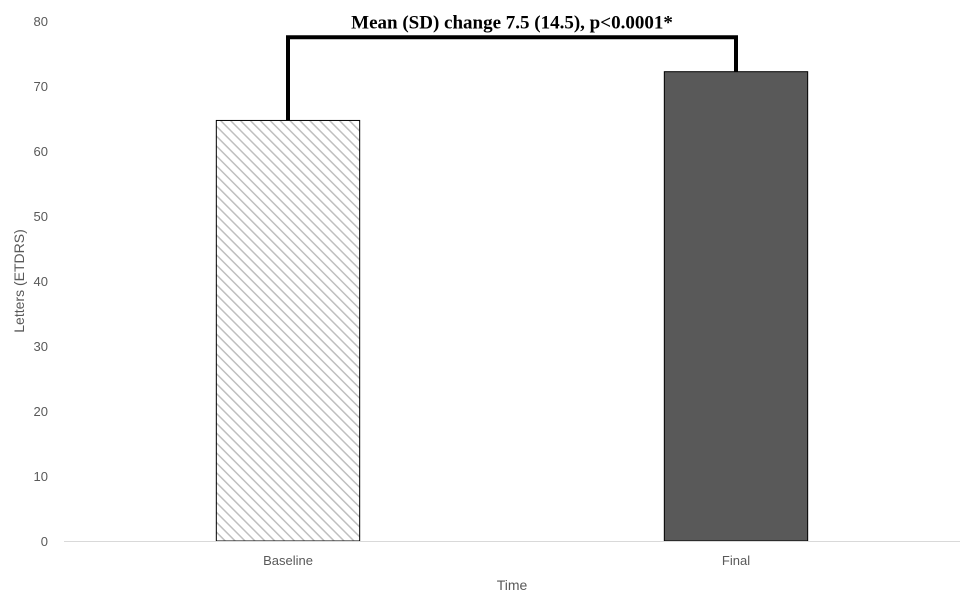 Image resolution: width=960 pixels, height=593 pixels. What do you see at coordinates (44, 541) in the screenshot?
I see `y-tick-label: 0` at bounding box center [44, 541].